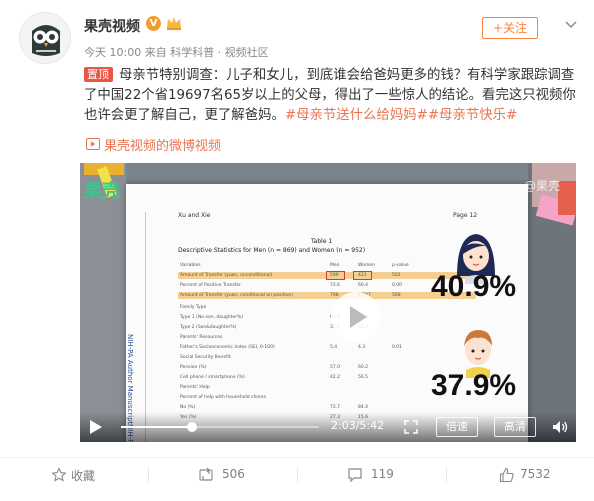 The image size is (594, 501). What do you see at coordinates (400, 265) in the screenshot?
I see `table-cell: p-value` at bounding box center [400, 265].